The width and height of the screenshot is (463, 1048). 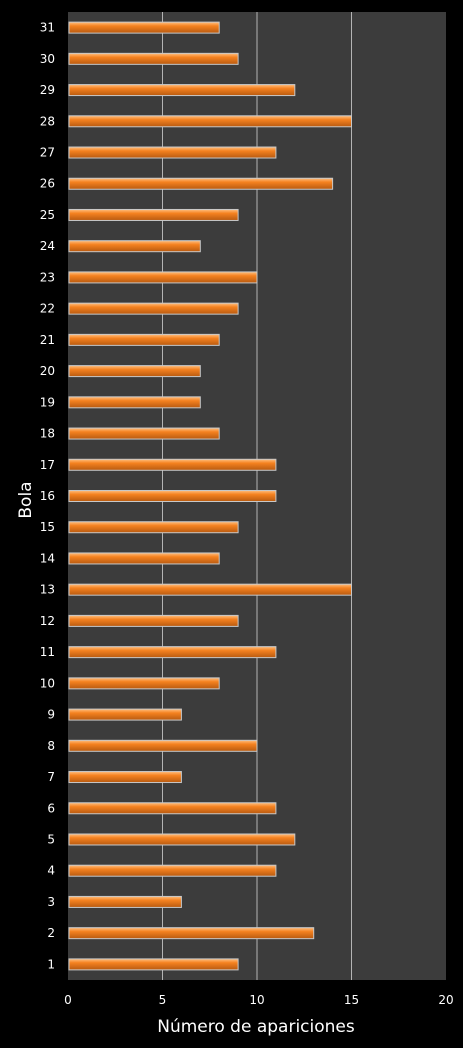 What do you see at coordinates (47, 371) in the screenshot?
I see `y-tick-label: 20` at bounding box center [47, 371].